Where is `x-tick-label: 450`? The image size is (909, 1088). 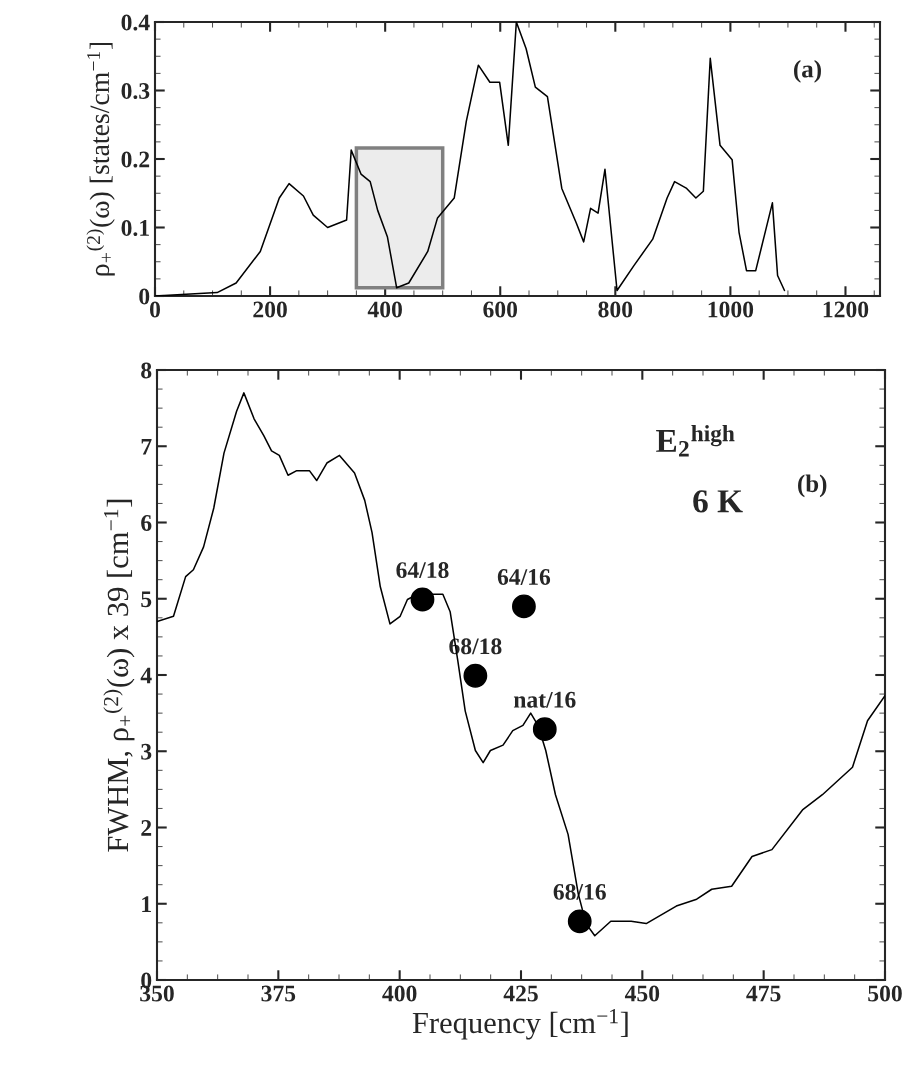
x-tick-label: 450 is located at coordinates (642, 993).